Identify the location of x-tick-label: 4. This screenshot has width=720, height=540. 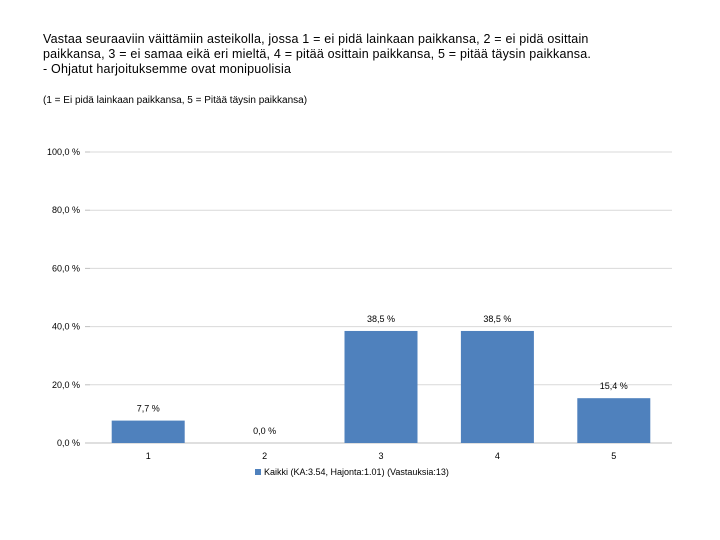
(497, 456).